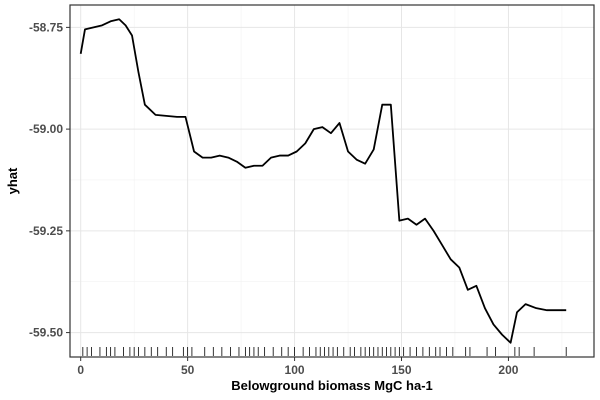  What do you see at coordinates (80, 370) in the screenshot?
I see `x-tick-label: 0` at bounding box center [80, 370].